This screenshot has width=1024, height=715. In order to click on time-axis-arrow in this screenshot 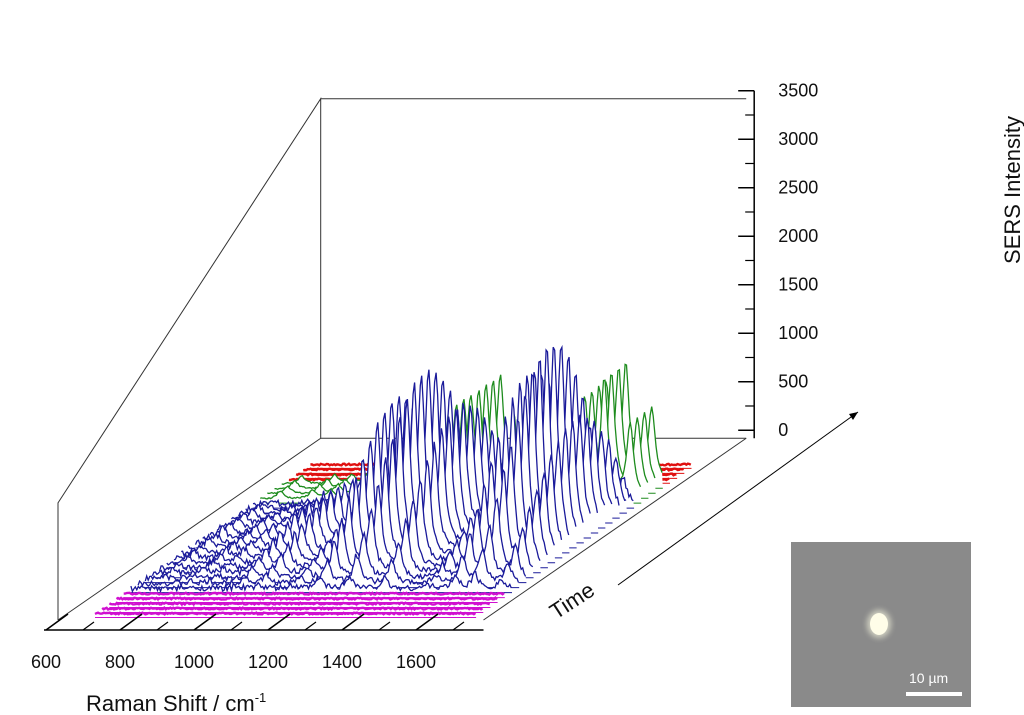, I will do `click(738, 498)`.